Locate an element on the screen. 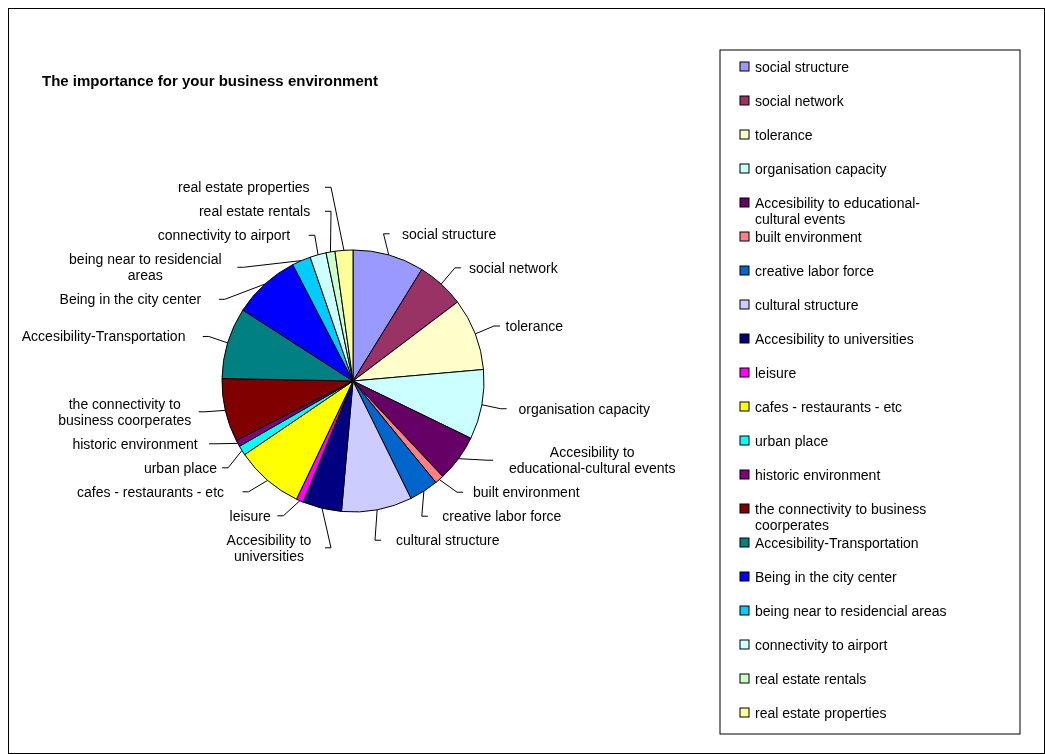 This screenshot has height=754, width=1045. legend-label: real estate properties is located at coordinates (821, 713).